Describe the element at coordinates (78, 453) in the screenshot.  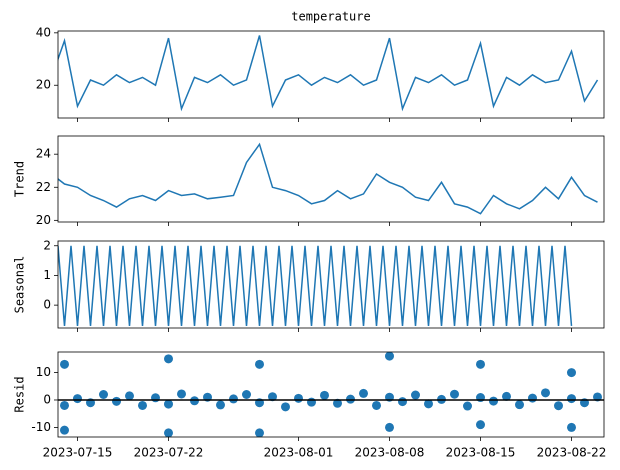
I see `x-tick-label: 2023-07-15` at that location.